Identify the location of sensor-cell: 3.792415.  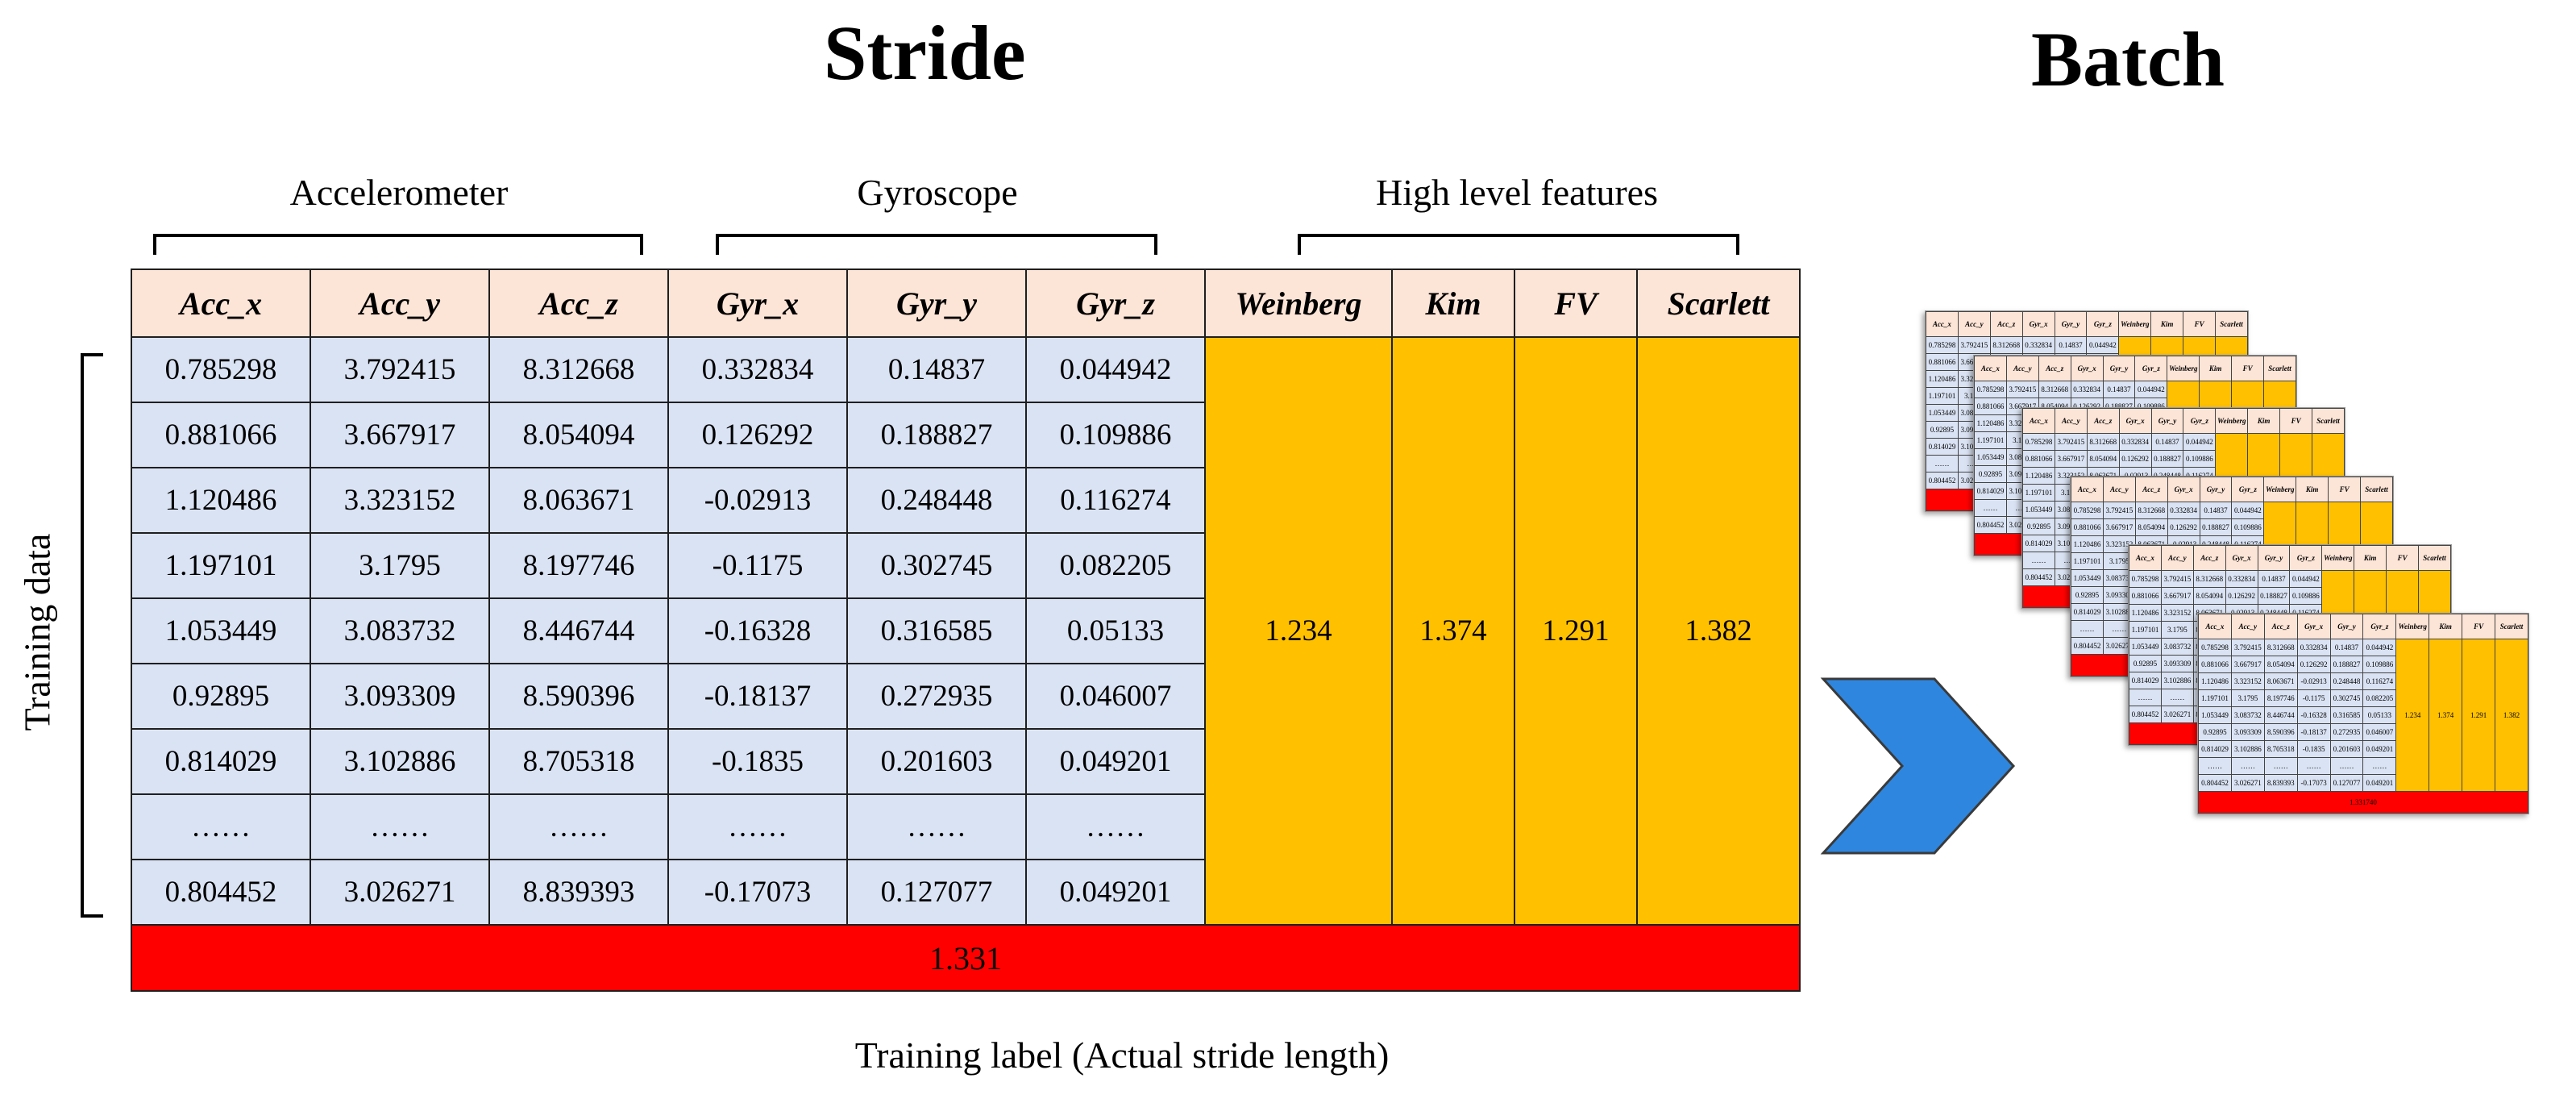
(400, 369).